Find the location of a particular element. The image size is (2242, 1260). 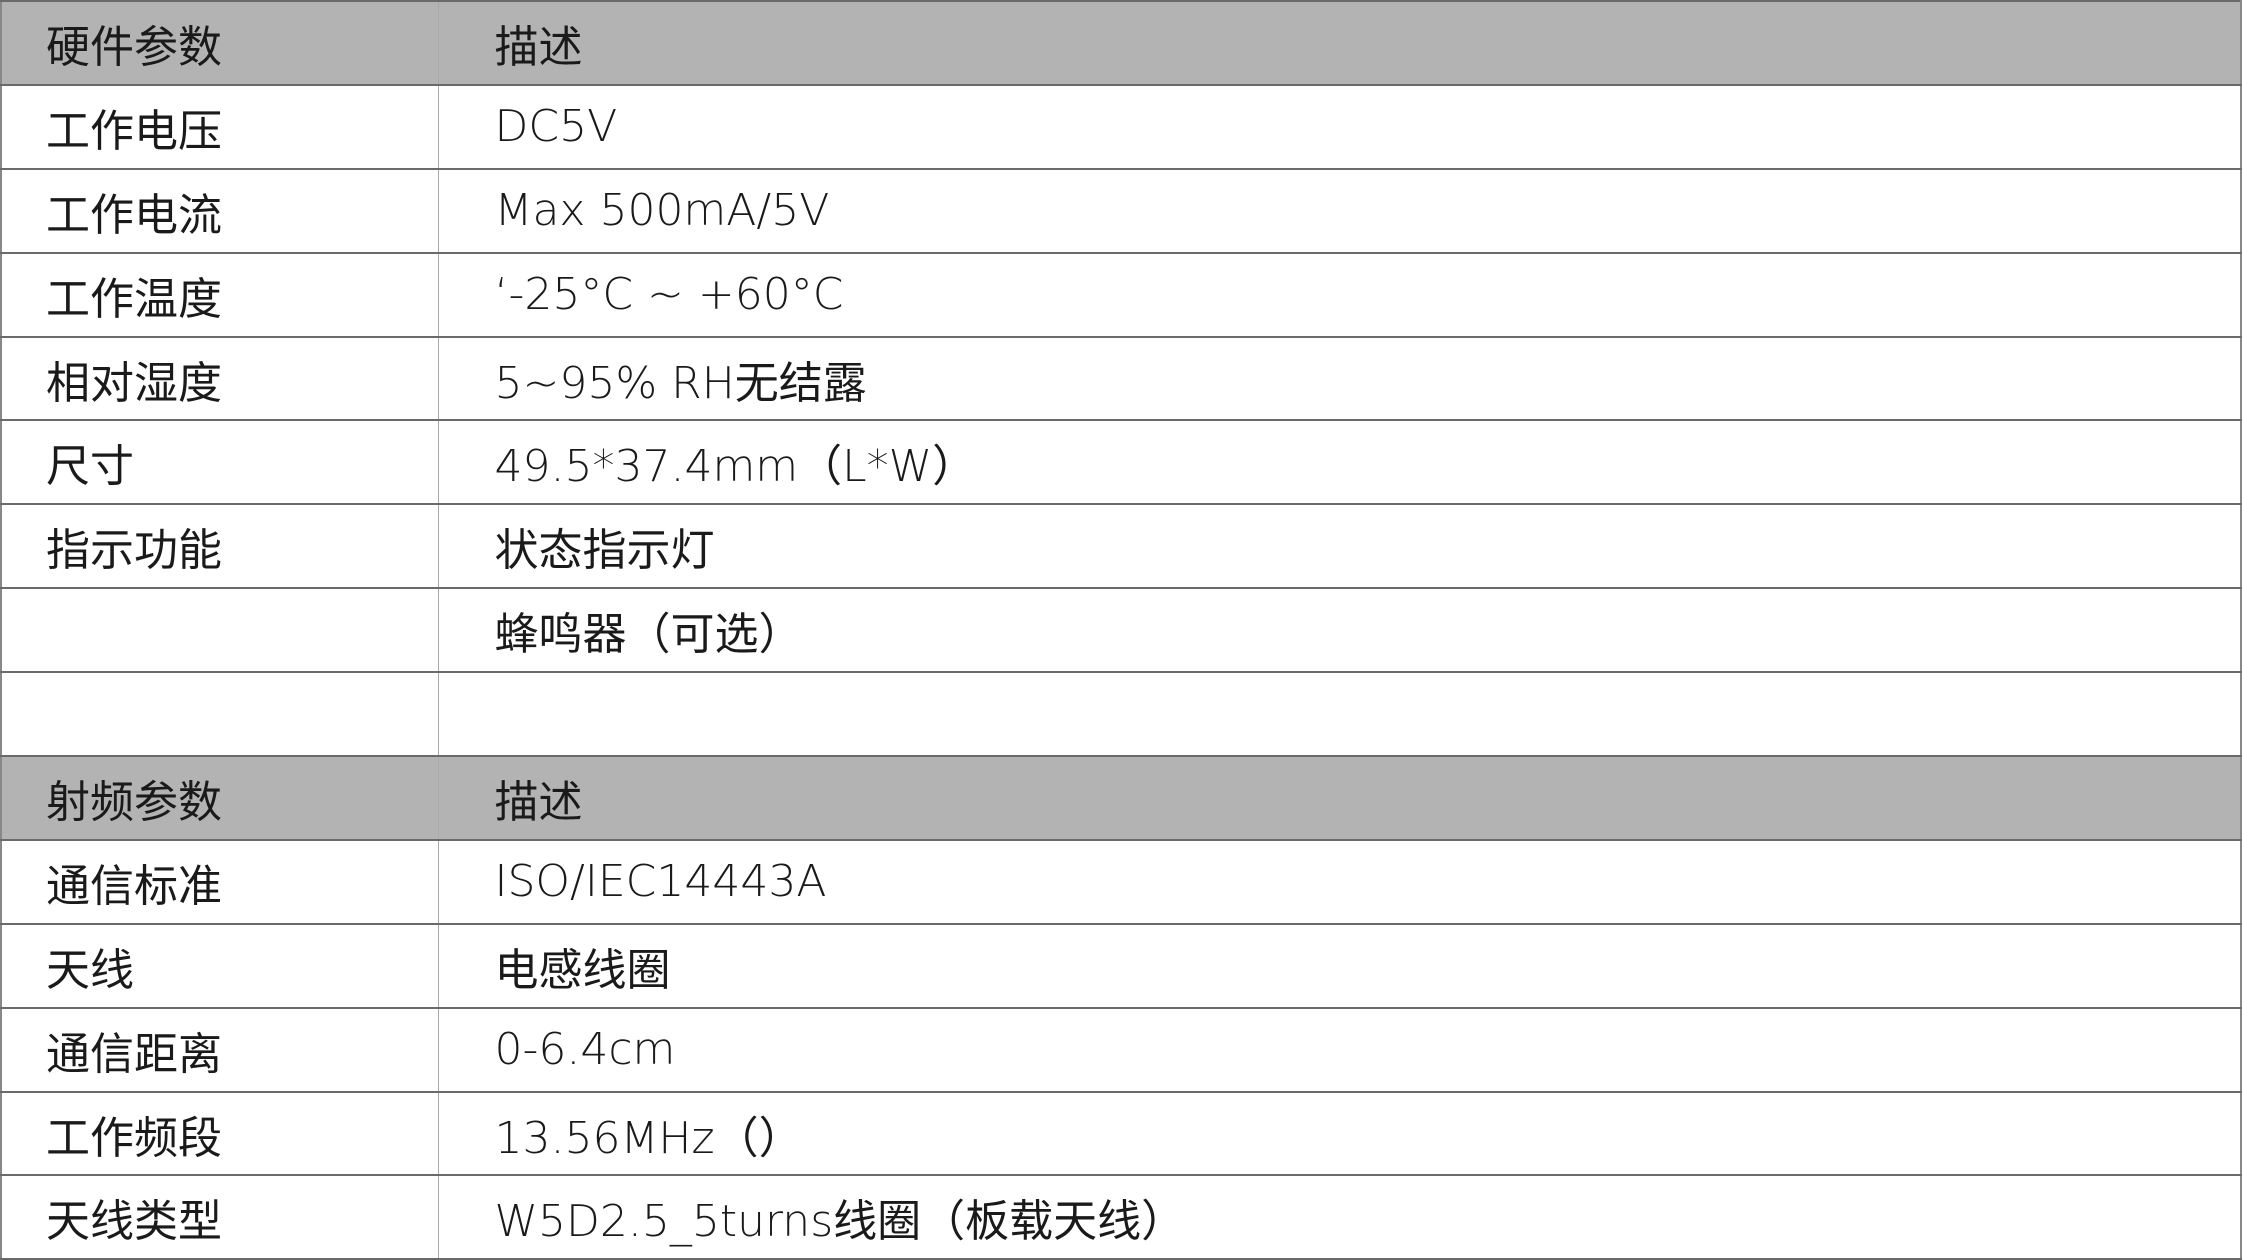

parameter-cell: 工作温度 is located at coordinates (219, 294).